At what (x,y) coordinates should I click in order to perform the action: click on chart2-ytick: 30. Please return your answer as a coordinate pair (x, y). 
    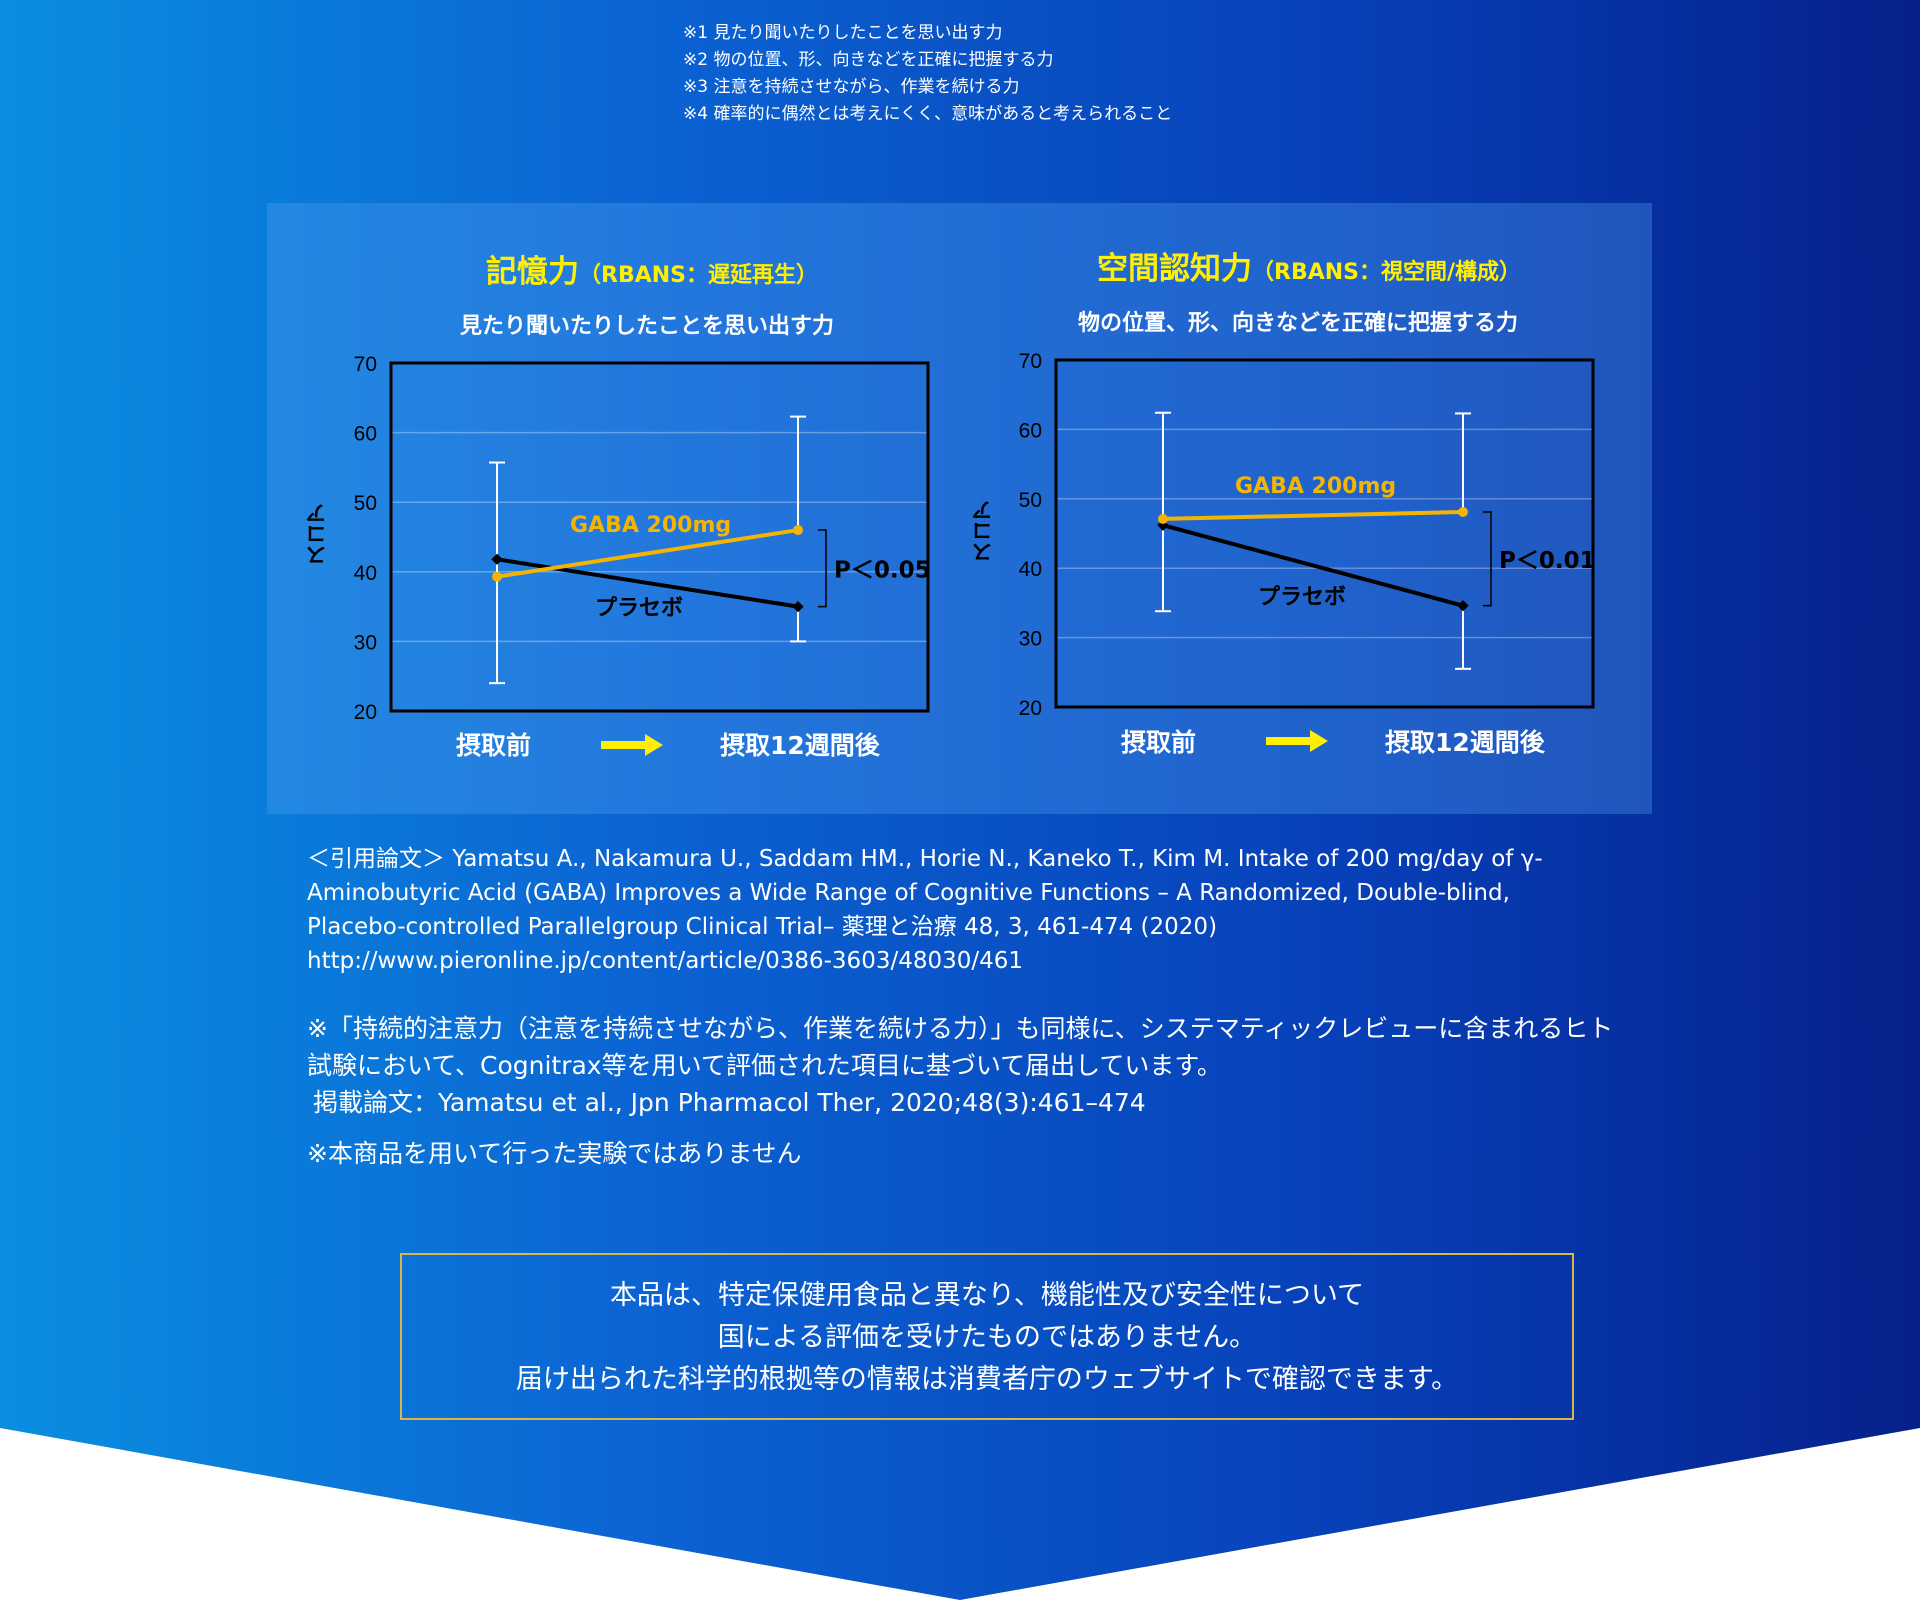
    Looking at the image, I should click on (1030, 639).